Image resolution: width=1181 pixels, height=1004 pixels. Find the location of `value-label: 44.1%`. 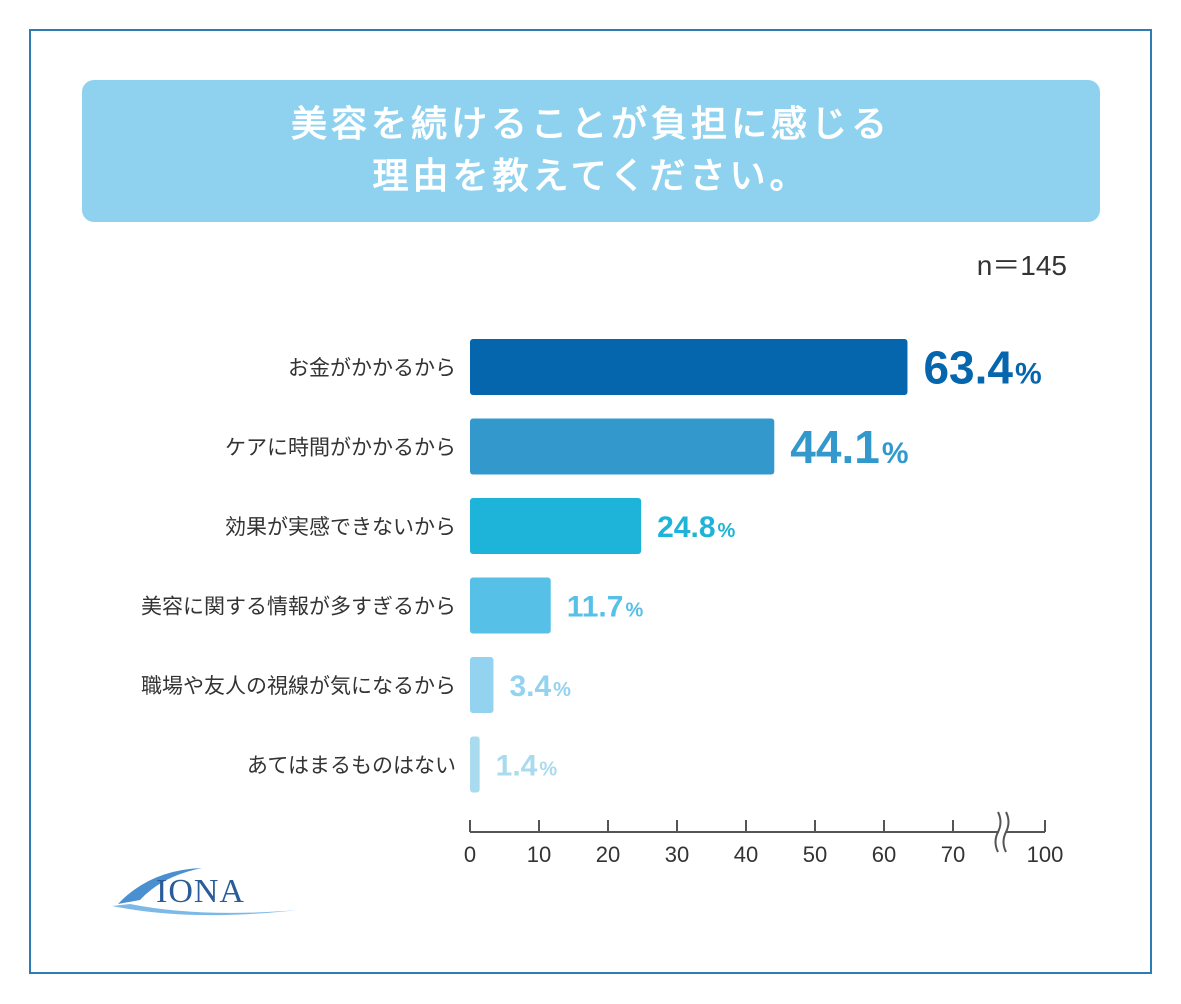

value-label: 44.1% is located at coordinates (849, 447).